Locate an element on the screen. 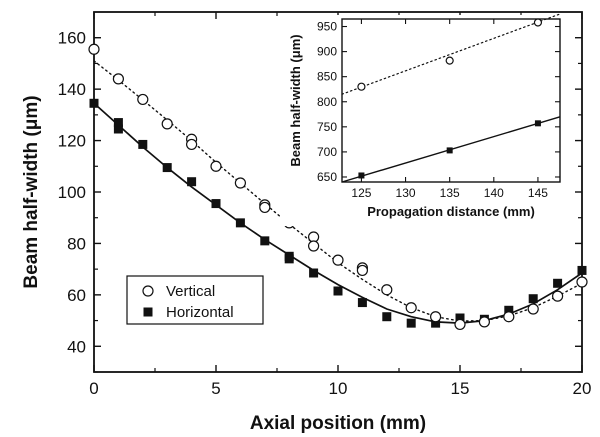 This screenshot has height=437, width=600. y-axis-title: Beam half-width (μm) is located at coordinates (31, 191).